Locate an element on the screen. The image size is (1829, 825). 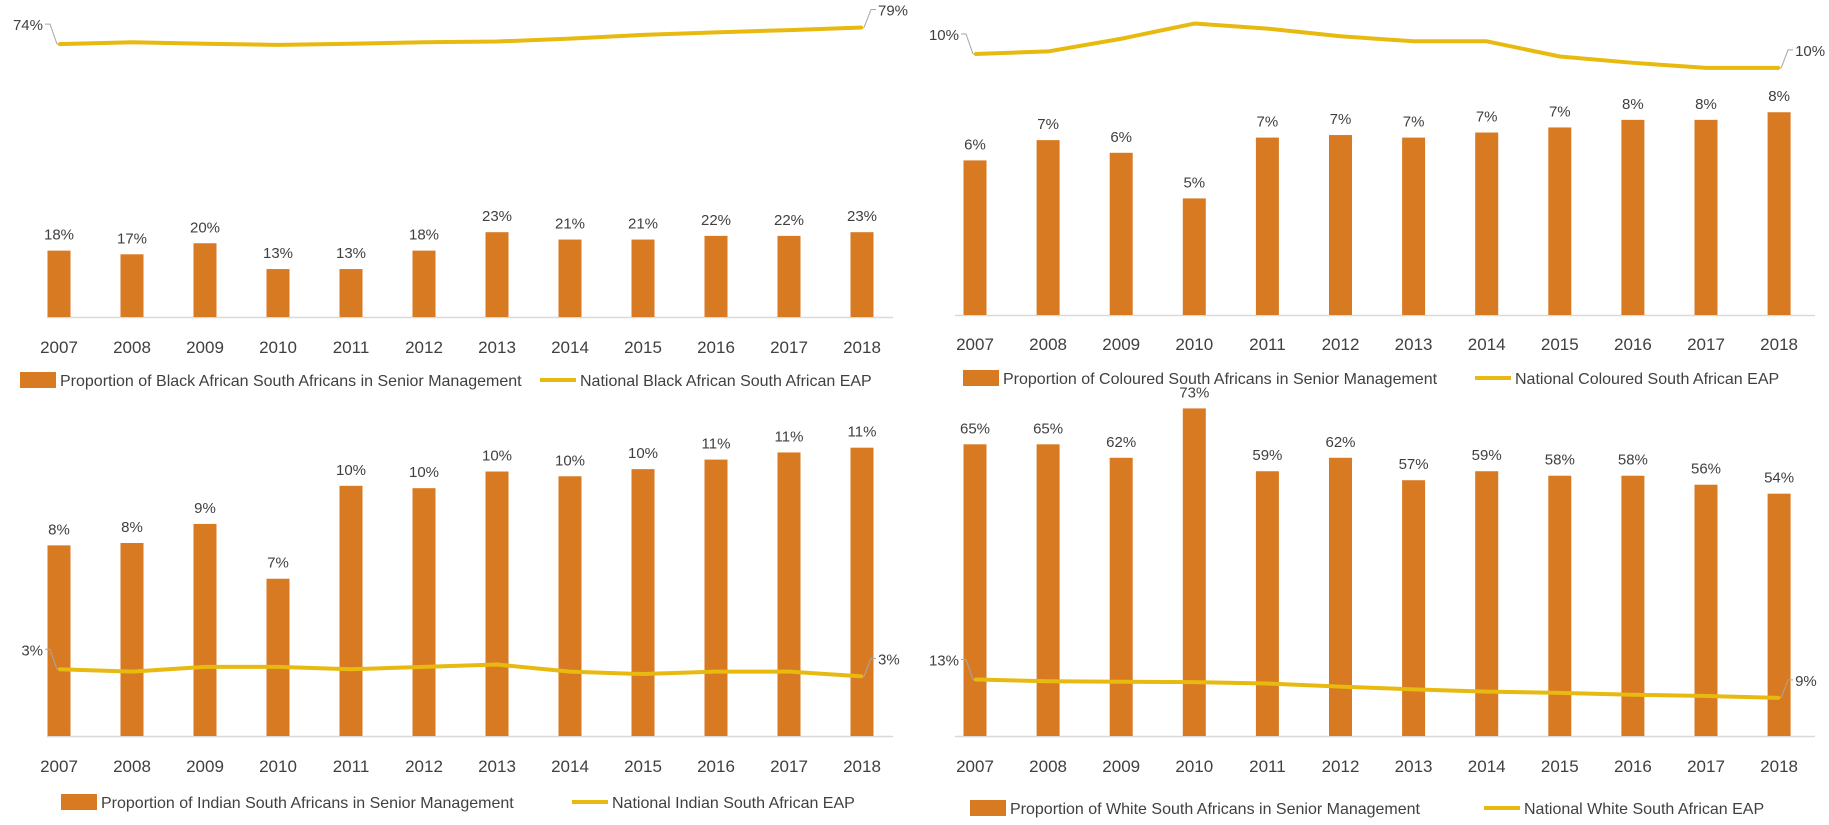
data-label-2014: 21% is located at coordinates (570, 224).